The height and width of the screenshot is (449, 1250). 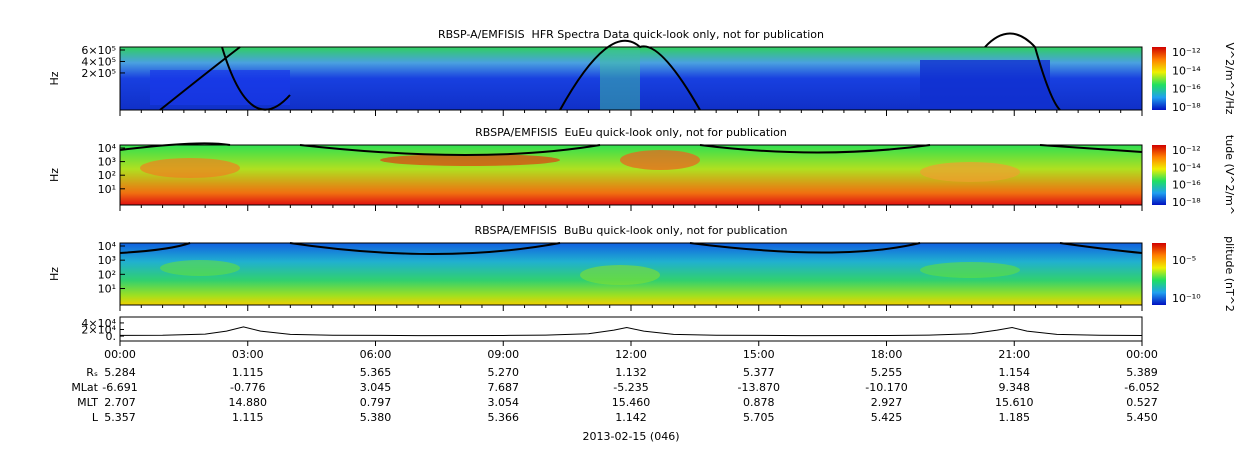 I want to click on ephemeris-value: 5.255, so click(x=887, y=372).